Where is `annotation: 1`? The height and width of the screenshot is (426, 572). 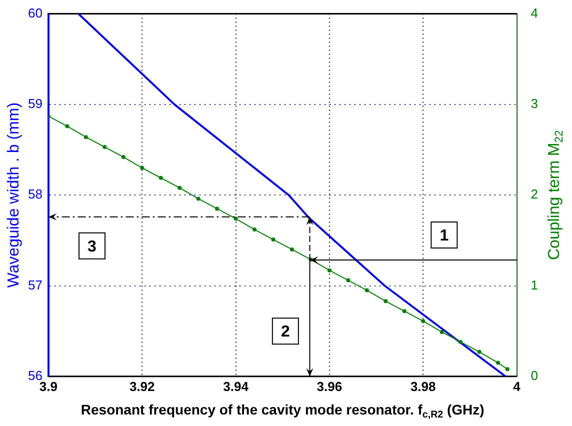 annotation: 1 is located at coordinates (444, 235).